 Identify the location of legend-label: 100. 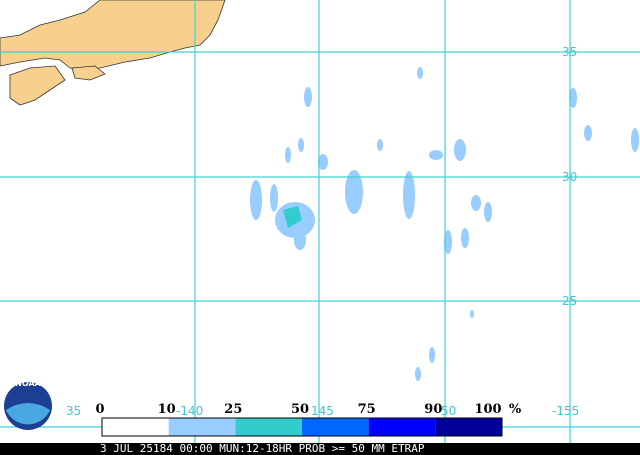
(487, 409).